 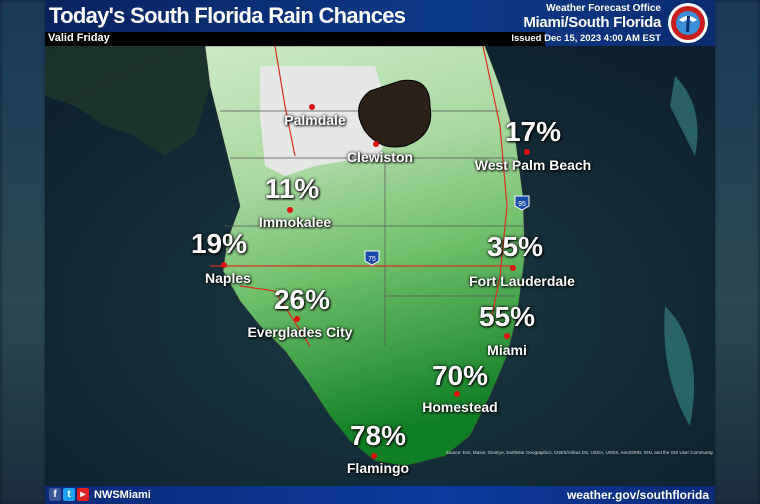 What do you see at coordinates (395, 113) in the screenshot?
I see `lake-okeechobee` at bounding box center [395, 113].